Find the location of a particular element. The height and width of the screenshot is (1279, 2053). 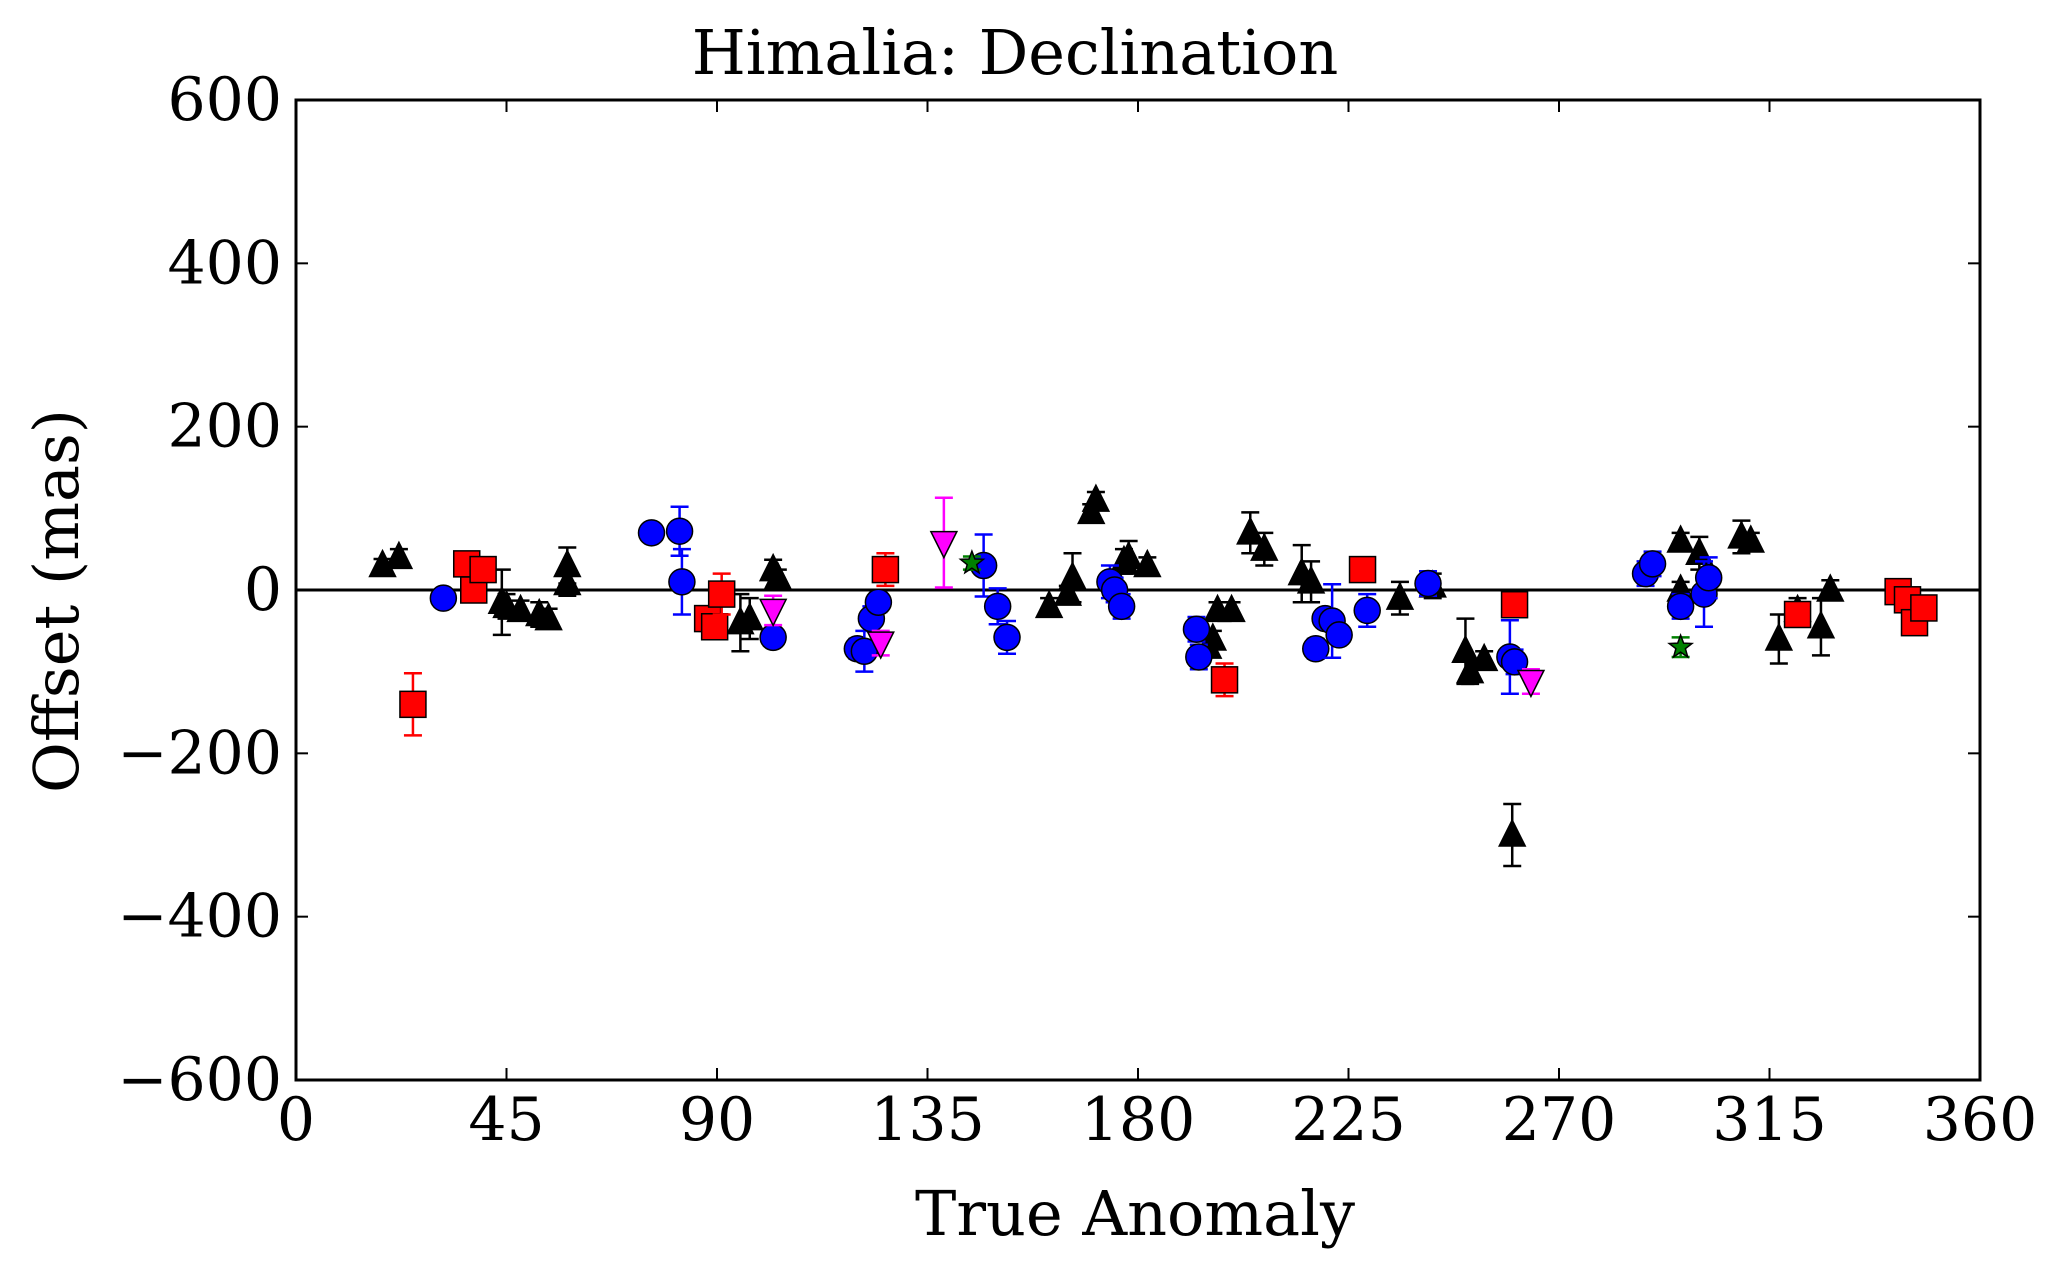

x-tick-label: 270 is located at coordinates (1559, 1120).